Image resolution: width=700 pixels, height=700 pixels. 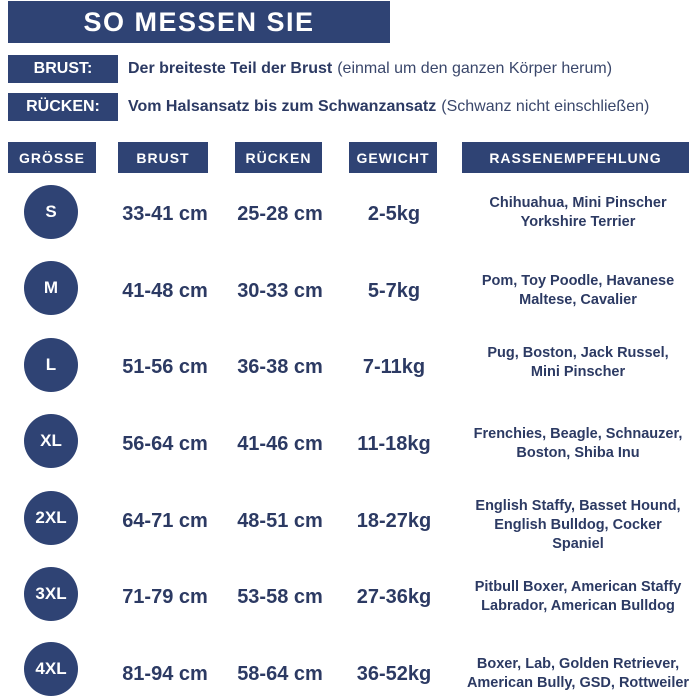 What do you see at coordinates (163, 157) in the screenshot?
I see `header-chest: BRUST` at bounding box center [163, 157].